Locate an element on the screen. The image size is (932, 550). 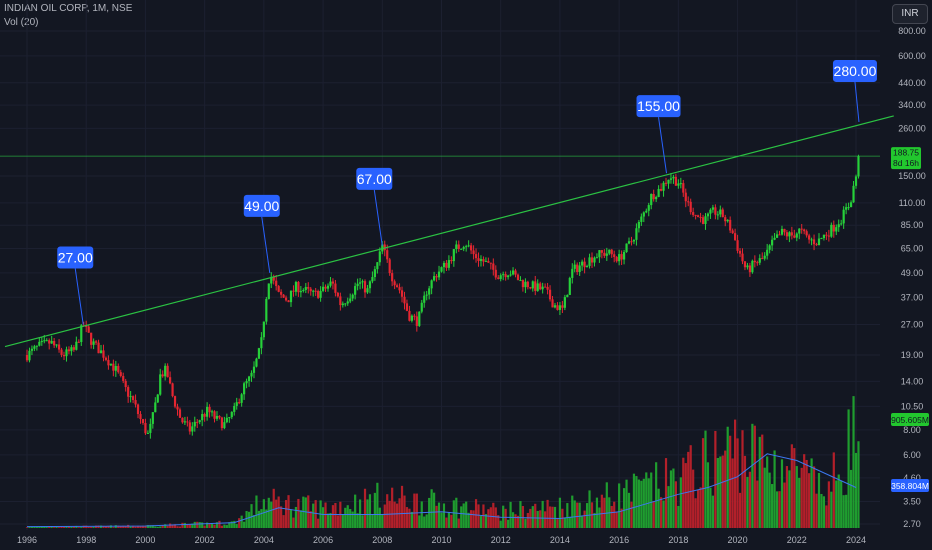
volume-ma-line is located at coordinates (441, 490).